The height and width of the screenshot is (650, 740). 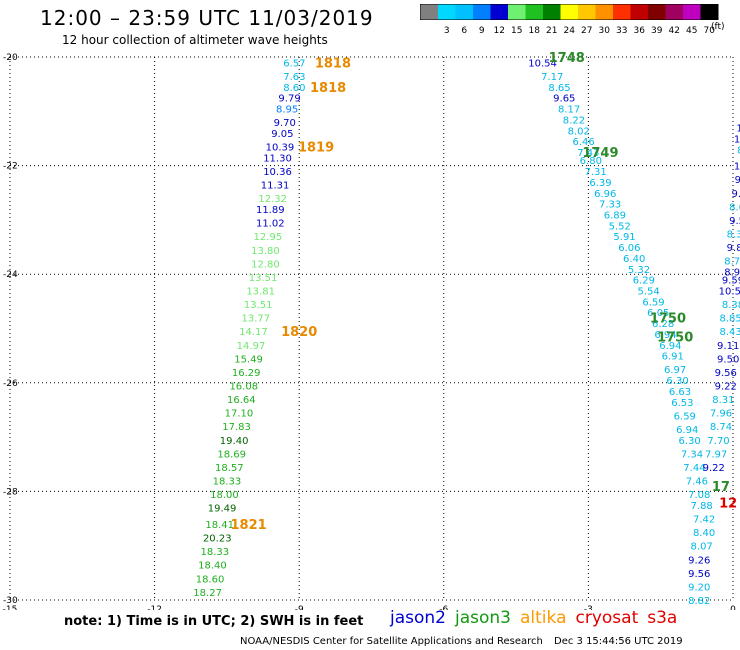 What do you see at coordinates (243, 387) in the screenshot?
I see `wave-height-point: 16.08` at bounding box center [243, 387].